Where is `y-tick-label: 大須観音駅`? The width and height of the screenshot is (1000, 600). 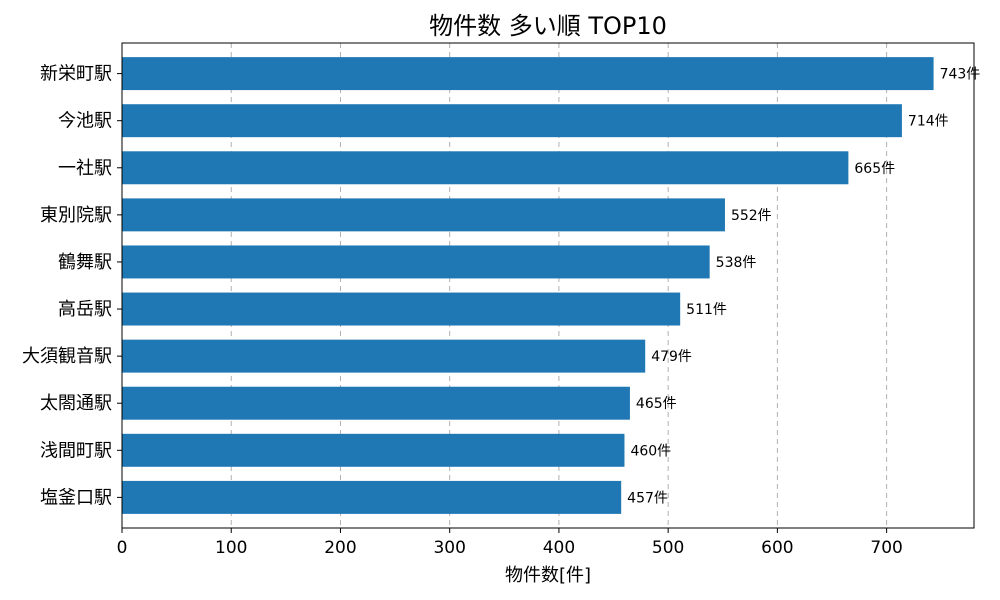
y-tick-label: 大須観音駅 is located at coordinates (67, 356).